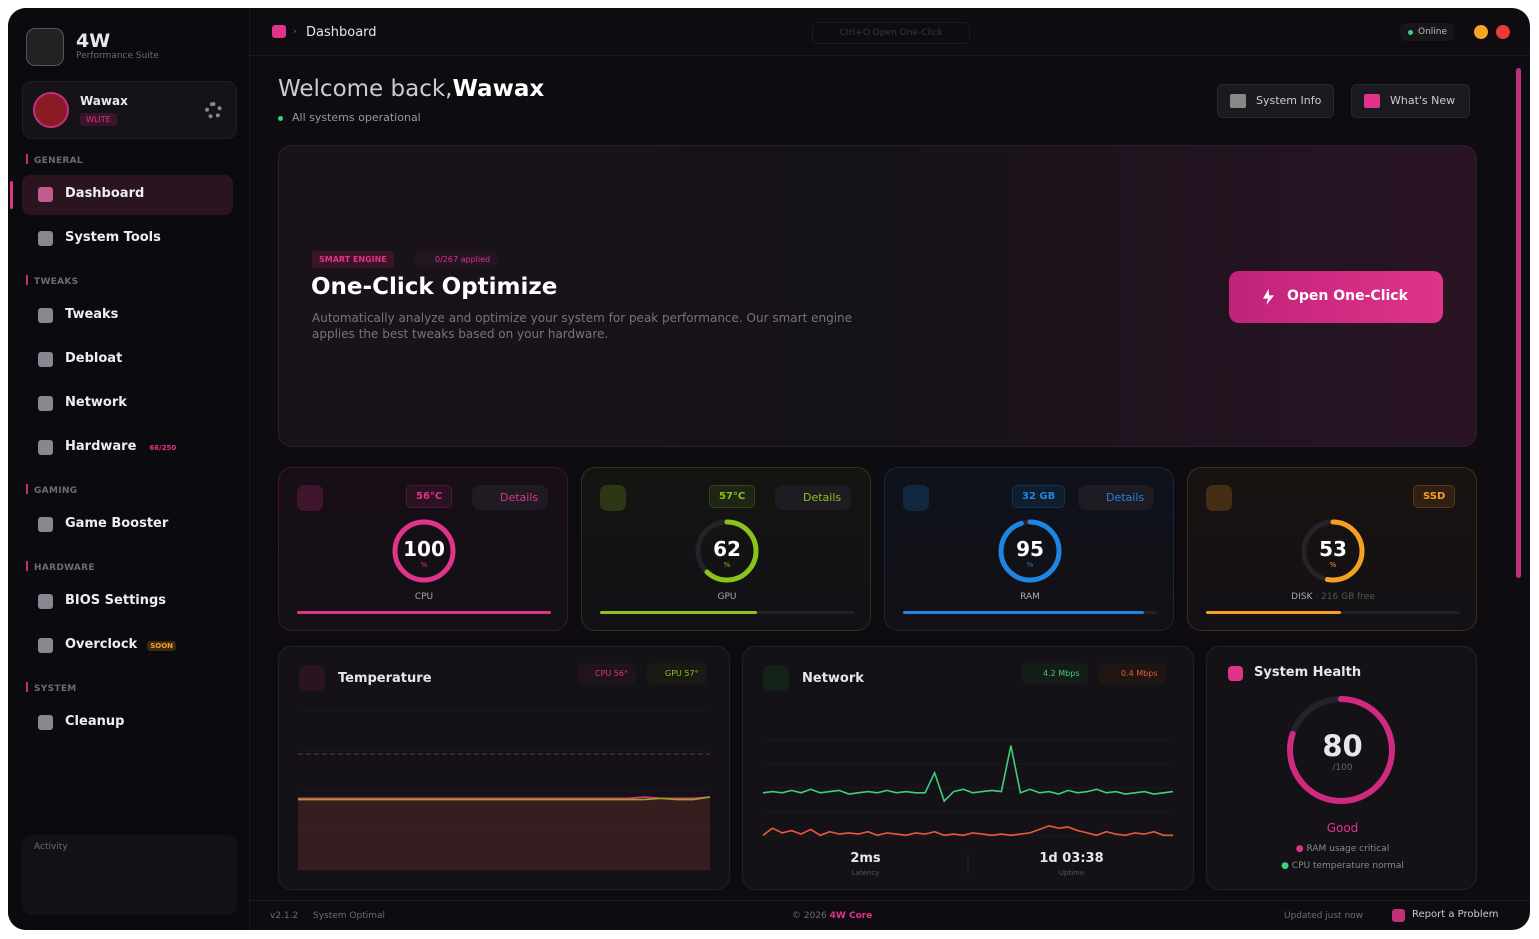 The width and height of the screenshot is (1539, 939). Describe the element at coordinates (606, 673) in the screenshot. I see `legend-cpu: CPU 56°` at that location.